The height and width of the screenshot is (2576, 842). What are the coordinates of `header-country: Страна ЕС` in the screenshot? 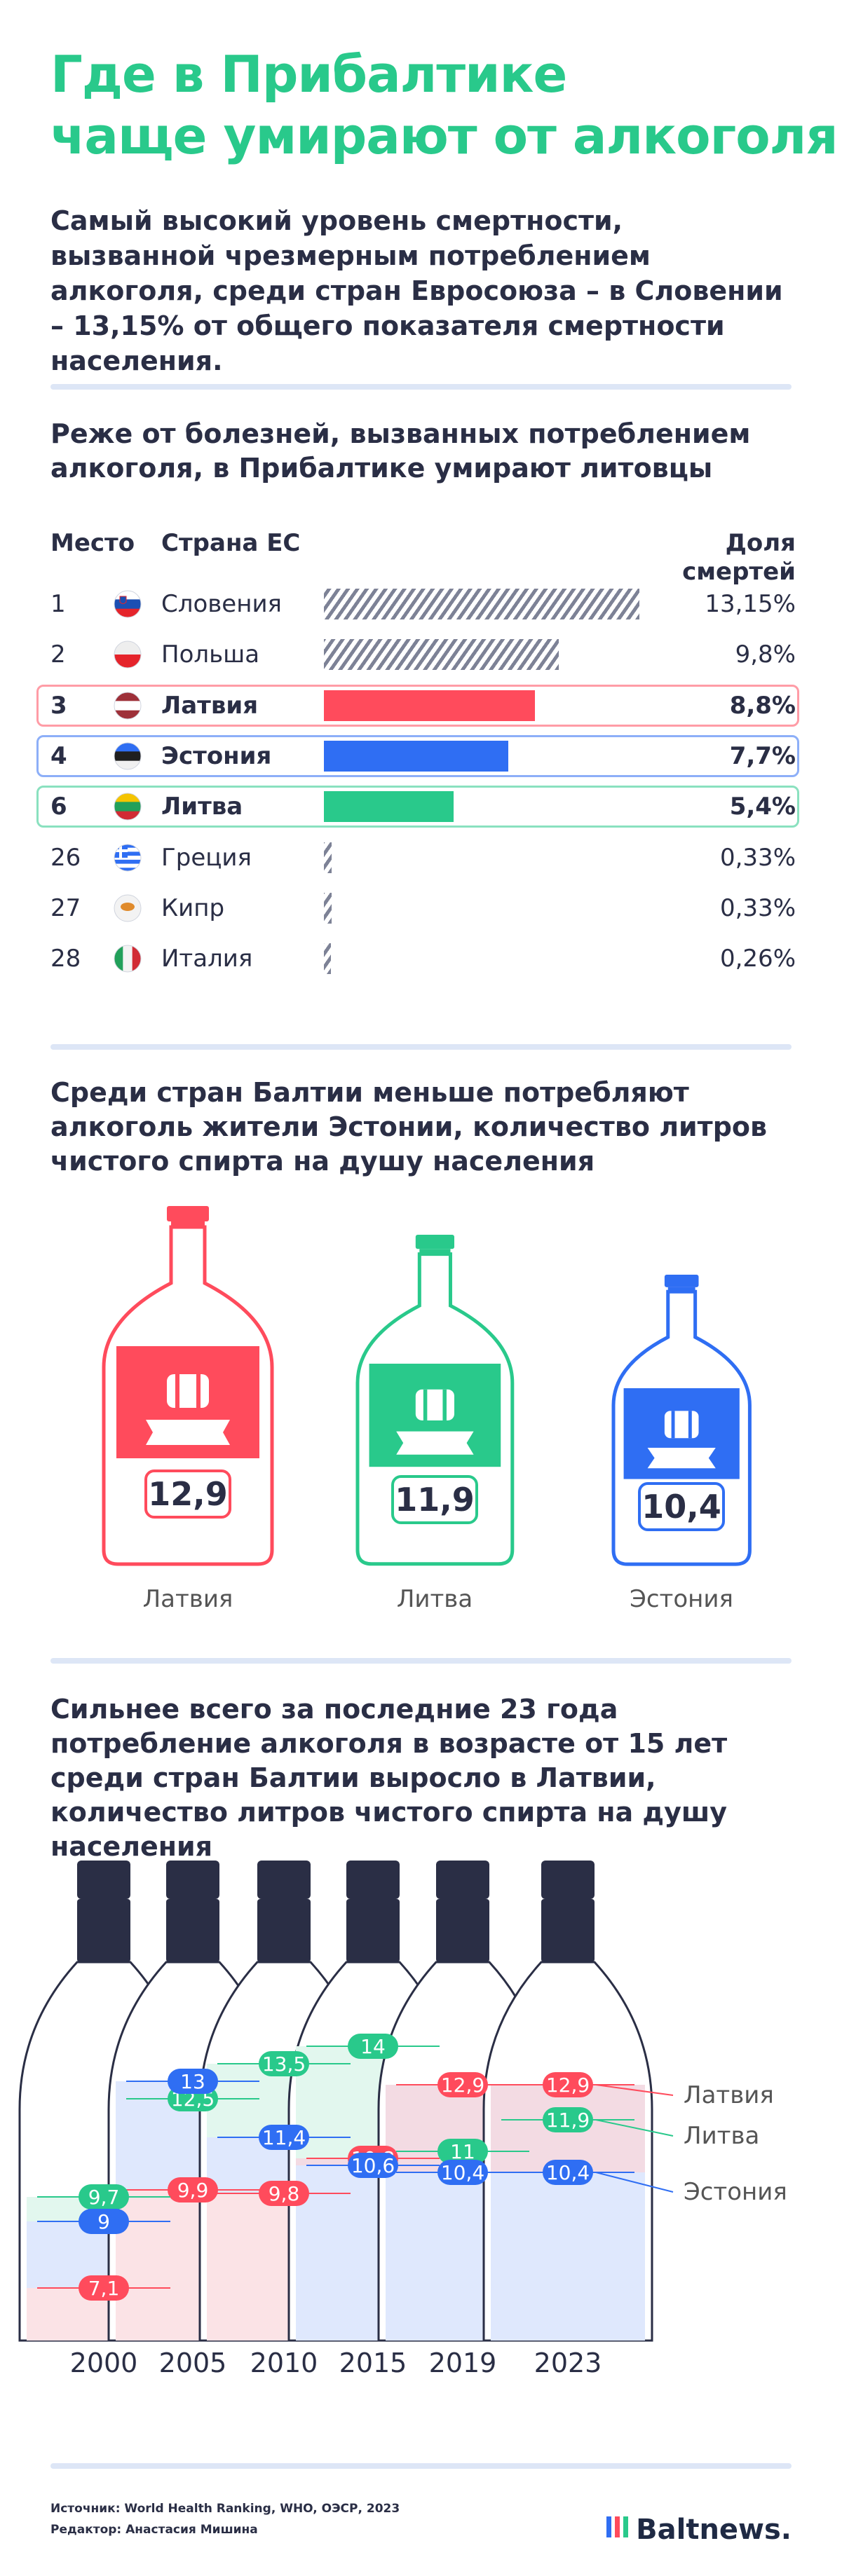 It's located at (231, 543).